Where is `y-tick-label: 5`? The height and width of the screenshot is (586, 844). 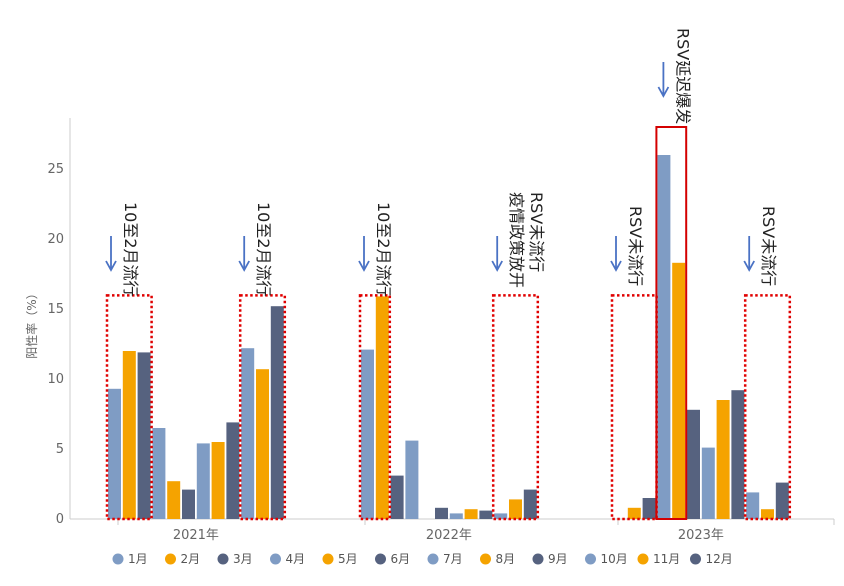 y-tick-label: 5 is located at coordinates (60, 449).